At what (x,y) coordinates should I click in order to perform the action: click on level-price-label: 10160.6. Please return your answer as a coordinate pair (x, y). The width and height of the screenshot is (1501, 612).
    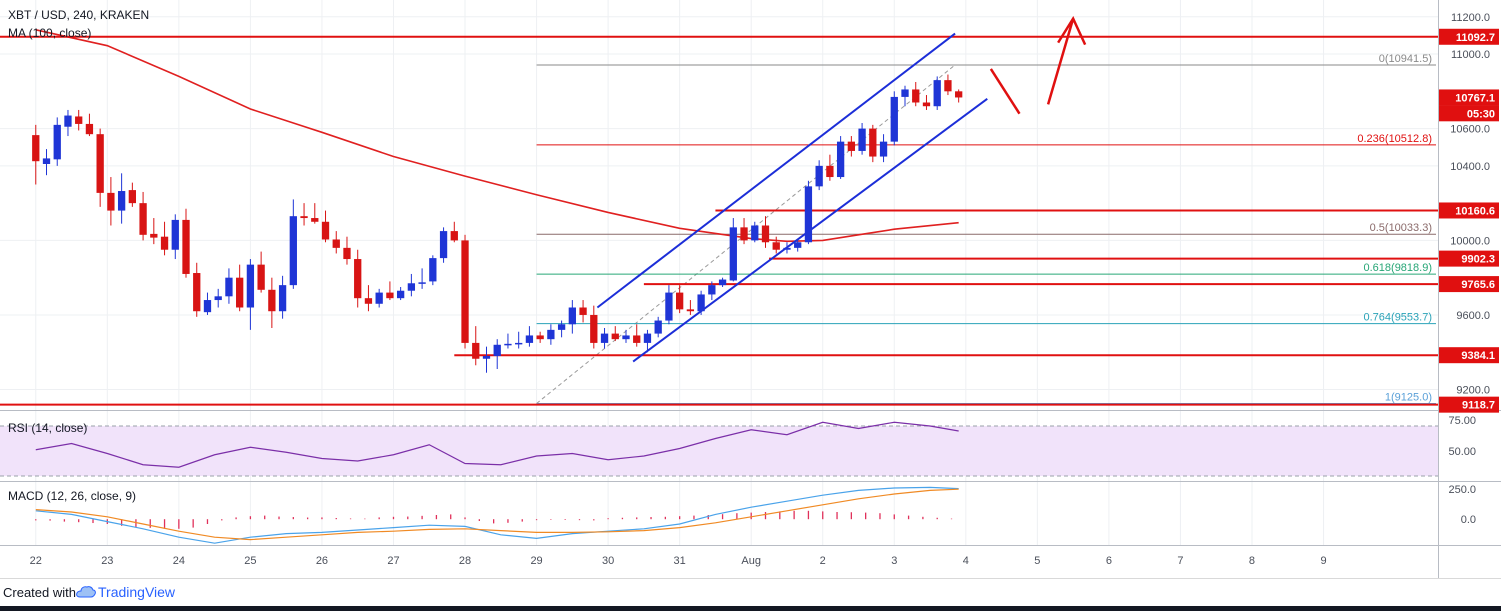
    Looking at the image, I should click on (1475, 211).